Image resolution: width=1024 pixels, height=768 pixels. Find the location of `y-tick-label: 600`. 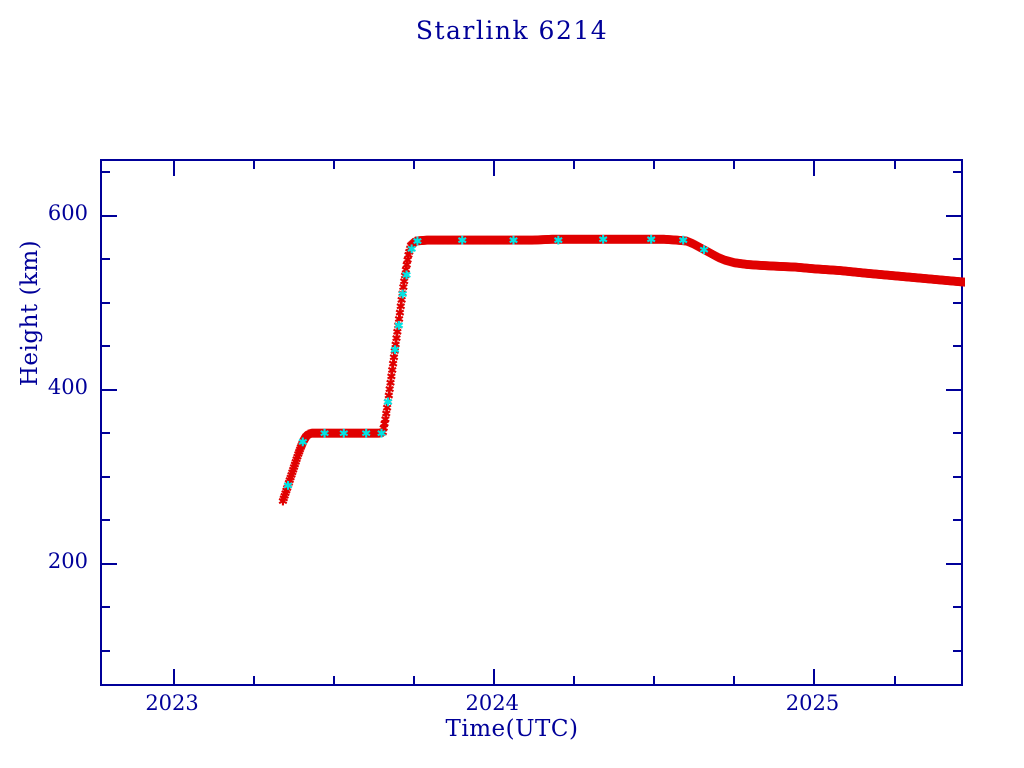

y-tick-label: 600 is located at coordinates (67, 212).